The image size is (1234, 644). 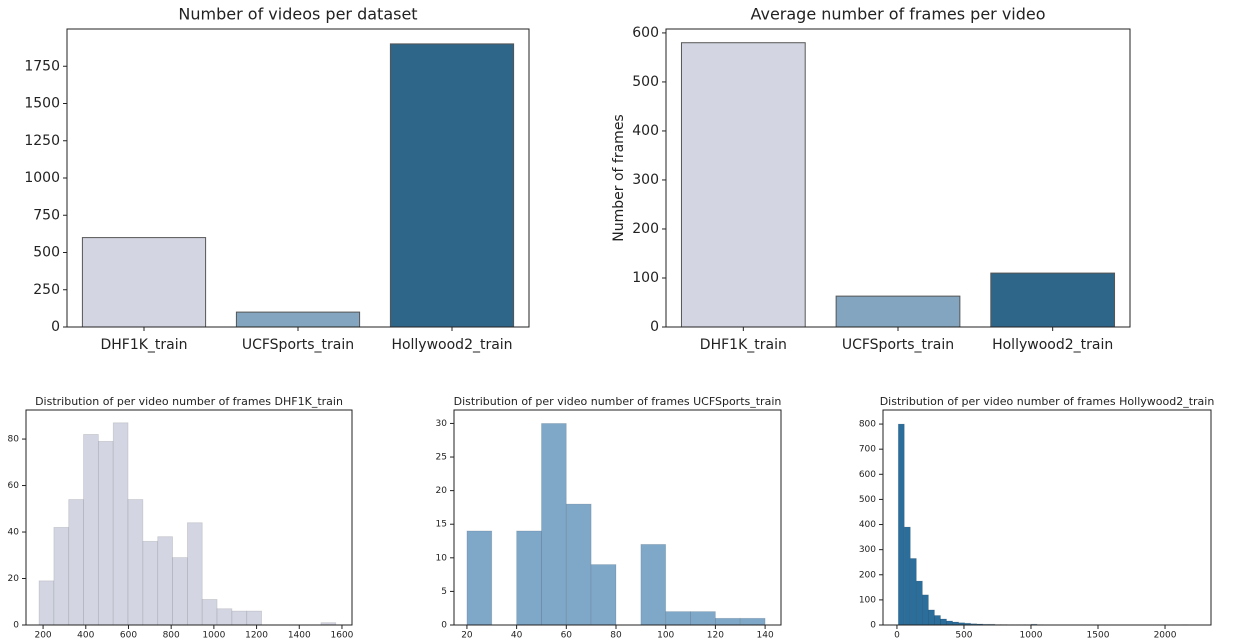 I want to click on x-tick-label: 1400, so click(x=299, y=636).